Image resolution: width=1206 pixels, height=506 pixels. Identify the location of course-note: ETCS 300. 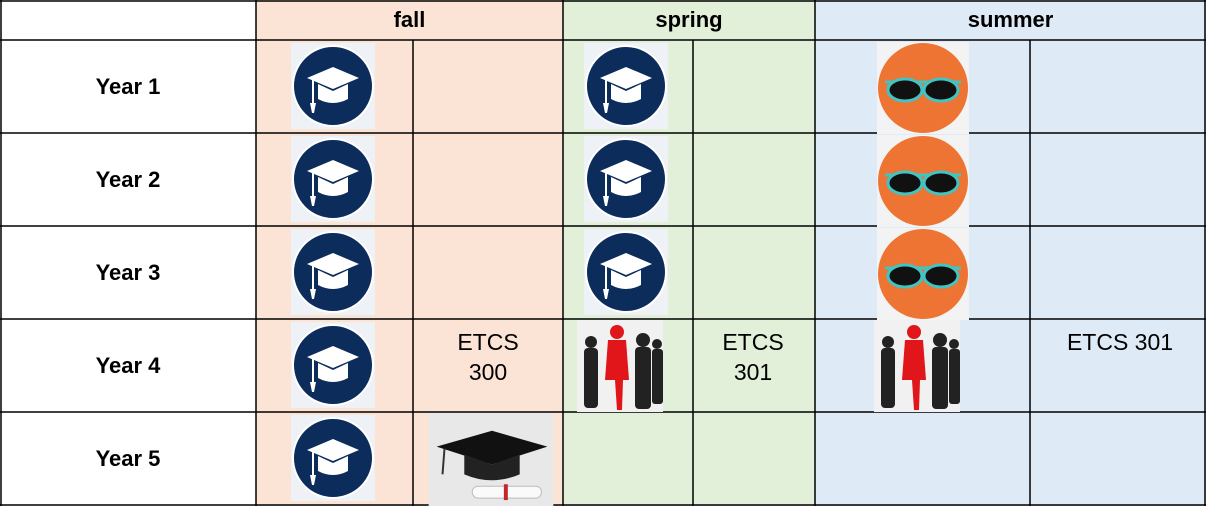
(488, 357).